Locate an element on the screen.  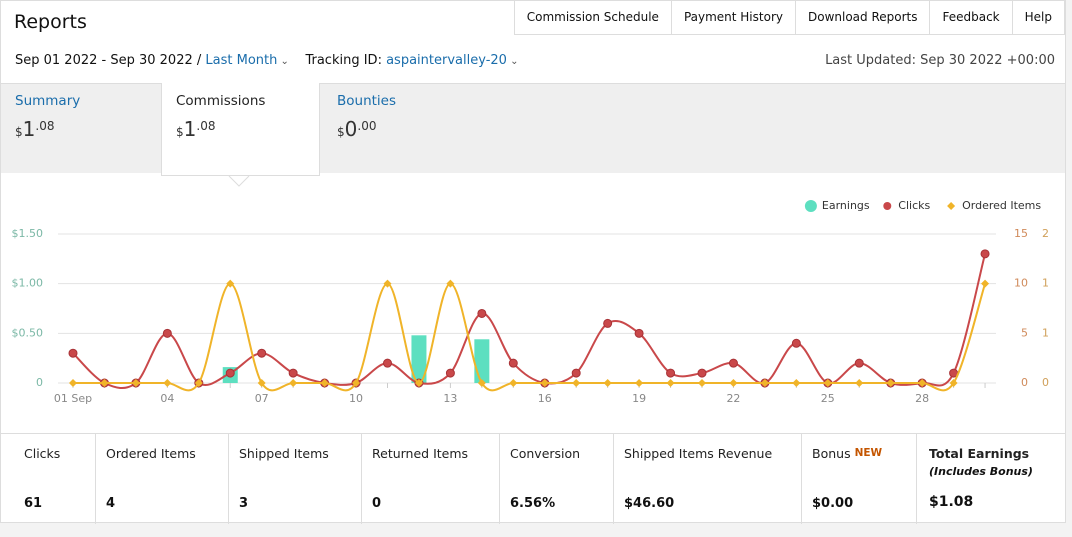
period-select: Last Month is located at coordinates (241, 60).